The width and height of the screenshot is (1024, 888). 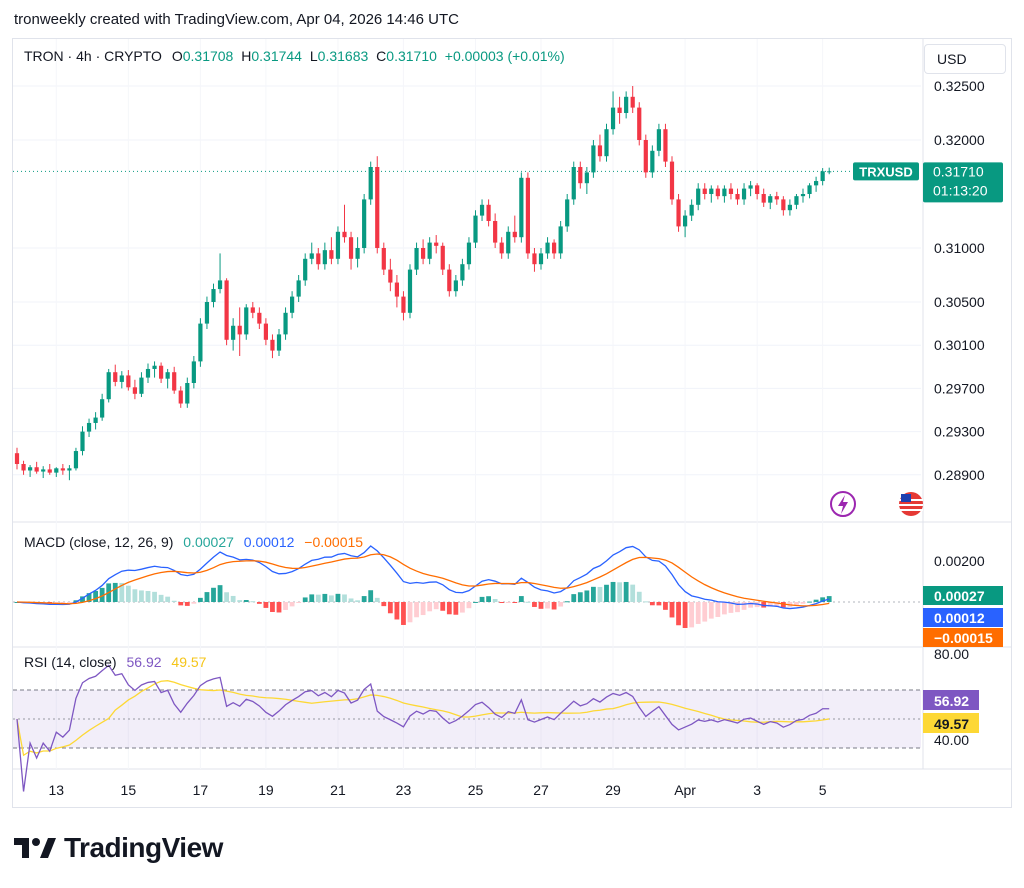 I want to click on macd-signal-value: −0.00015, so click(x=334, y=542).